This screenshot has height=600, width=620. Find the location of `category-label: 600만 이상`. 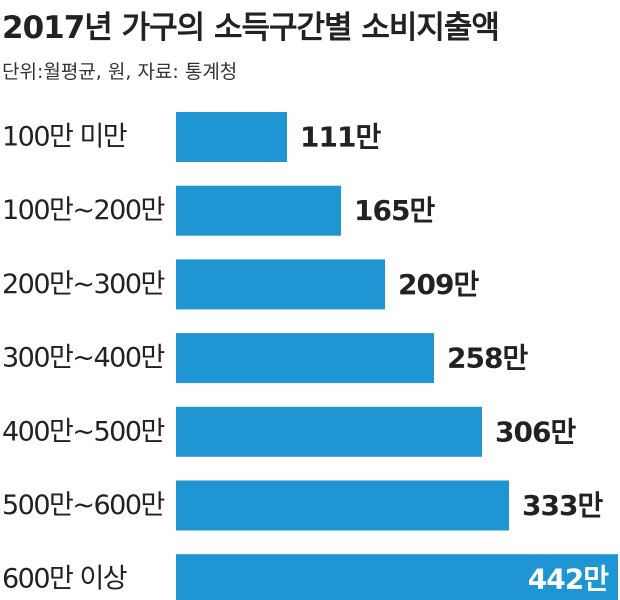

category-label: 600만 이상 is located at coordinates (64, 579).